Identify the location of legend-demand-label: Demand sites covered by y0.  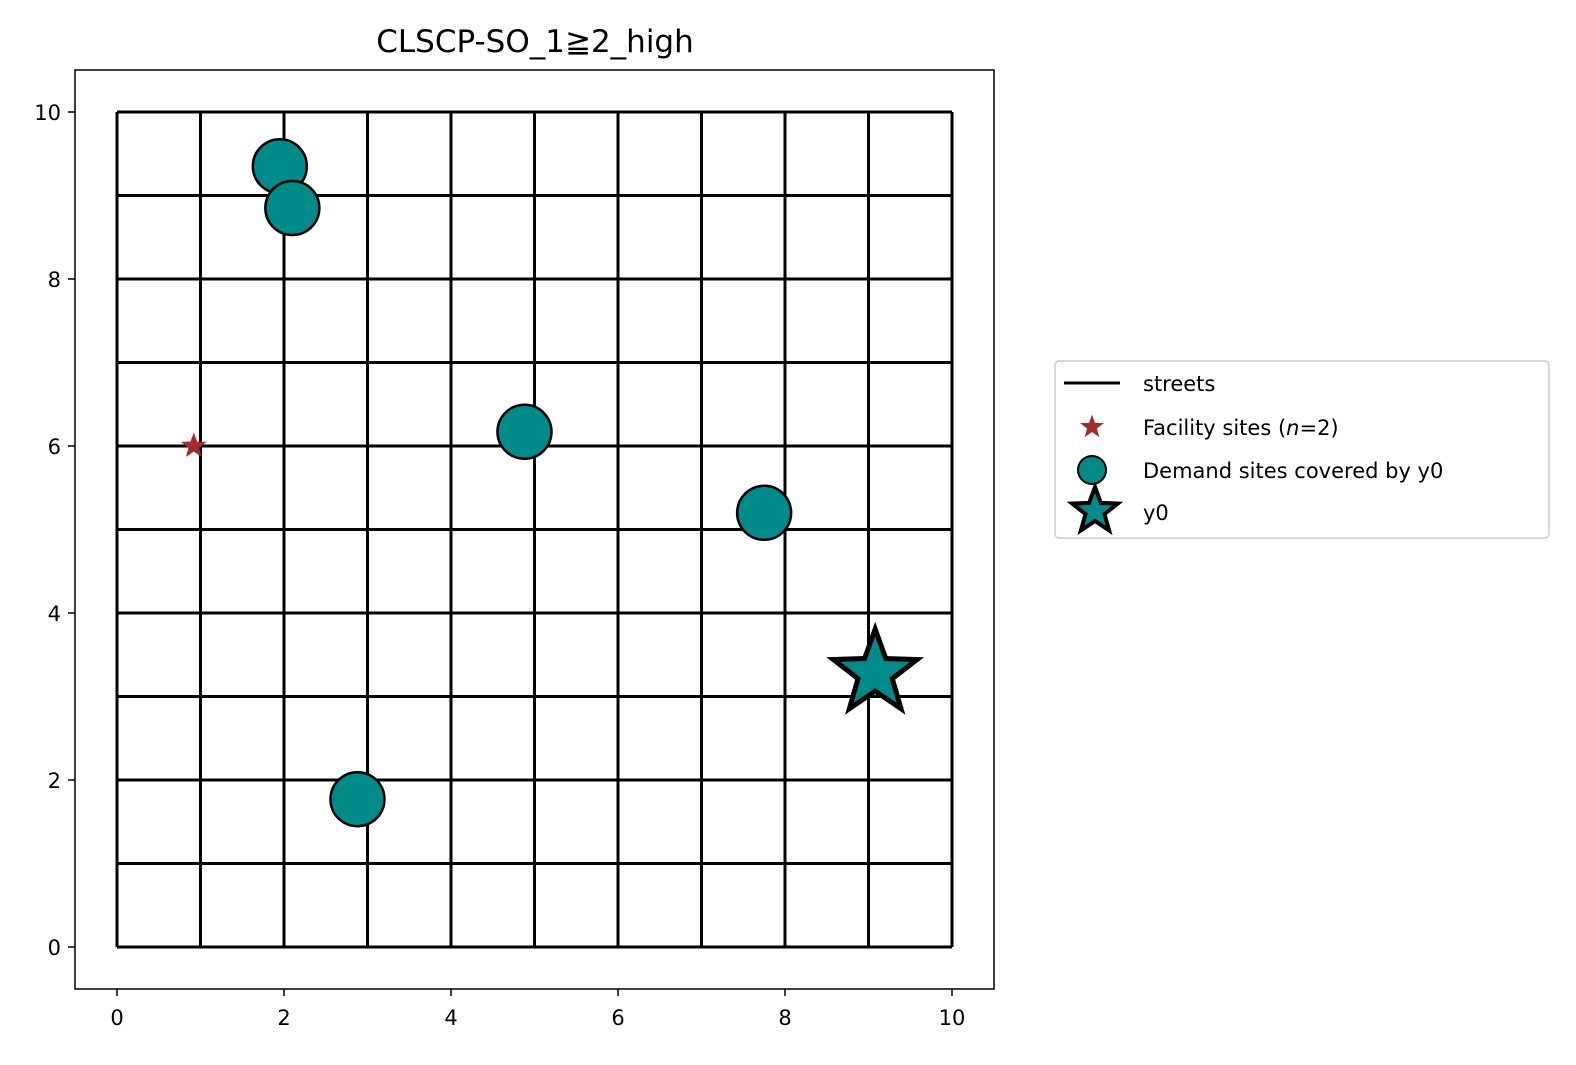
(1293, 471).